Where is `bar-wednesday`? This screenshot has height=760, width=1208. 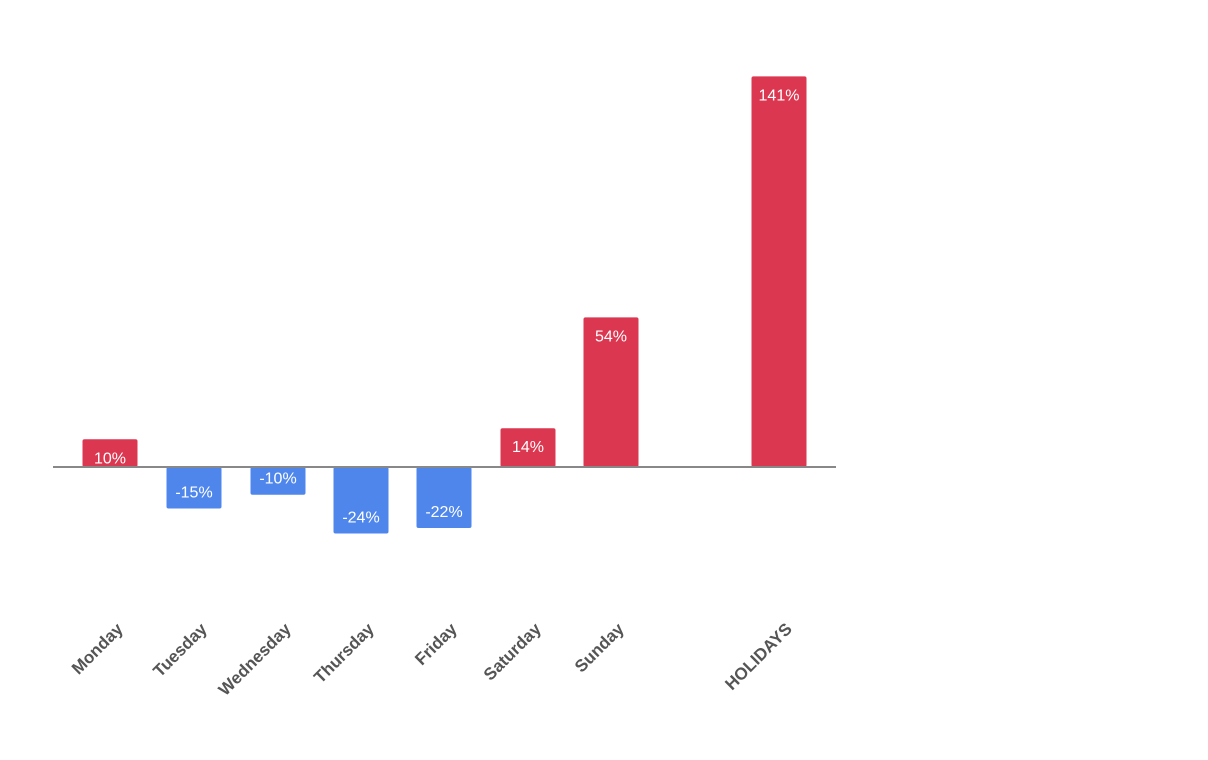
bar-wednesday is located at coordinates (278, 481).